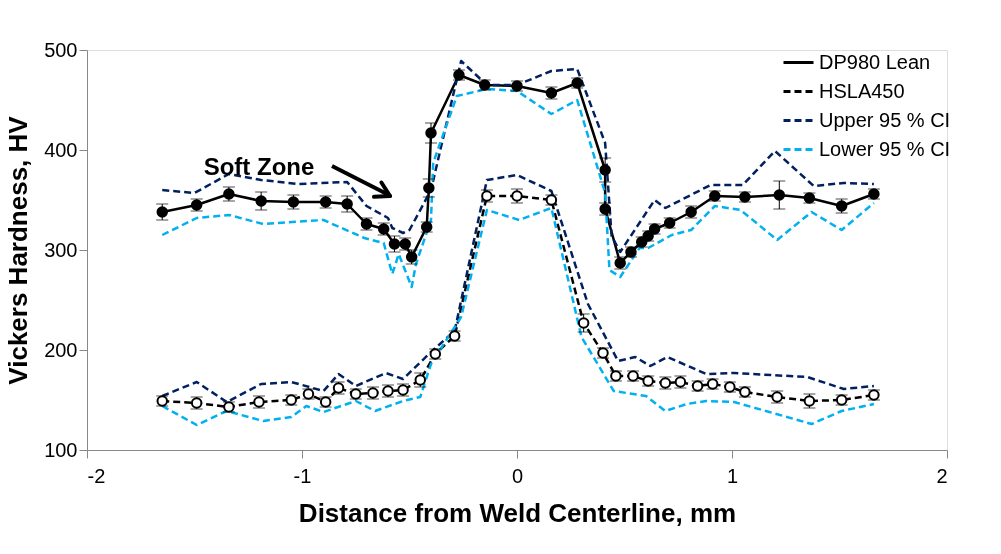 This screenshot has height=554, width=1001. Describe the element at coordinates (862, 90) in the screenshot. I see `legend-label: HSLA450` at that location.